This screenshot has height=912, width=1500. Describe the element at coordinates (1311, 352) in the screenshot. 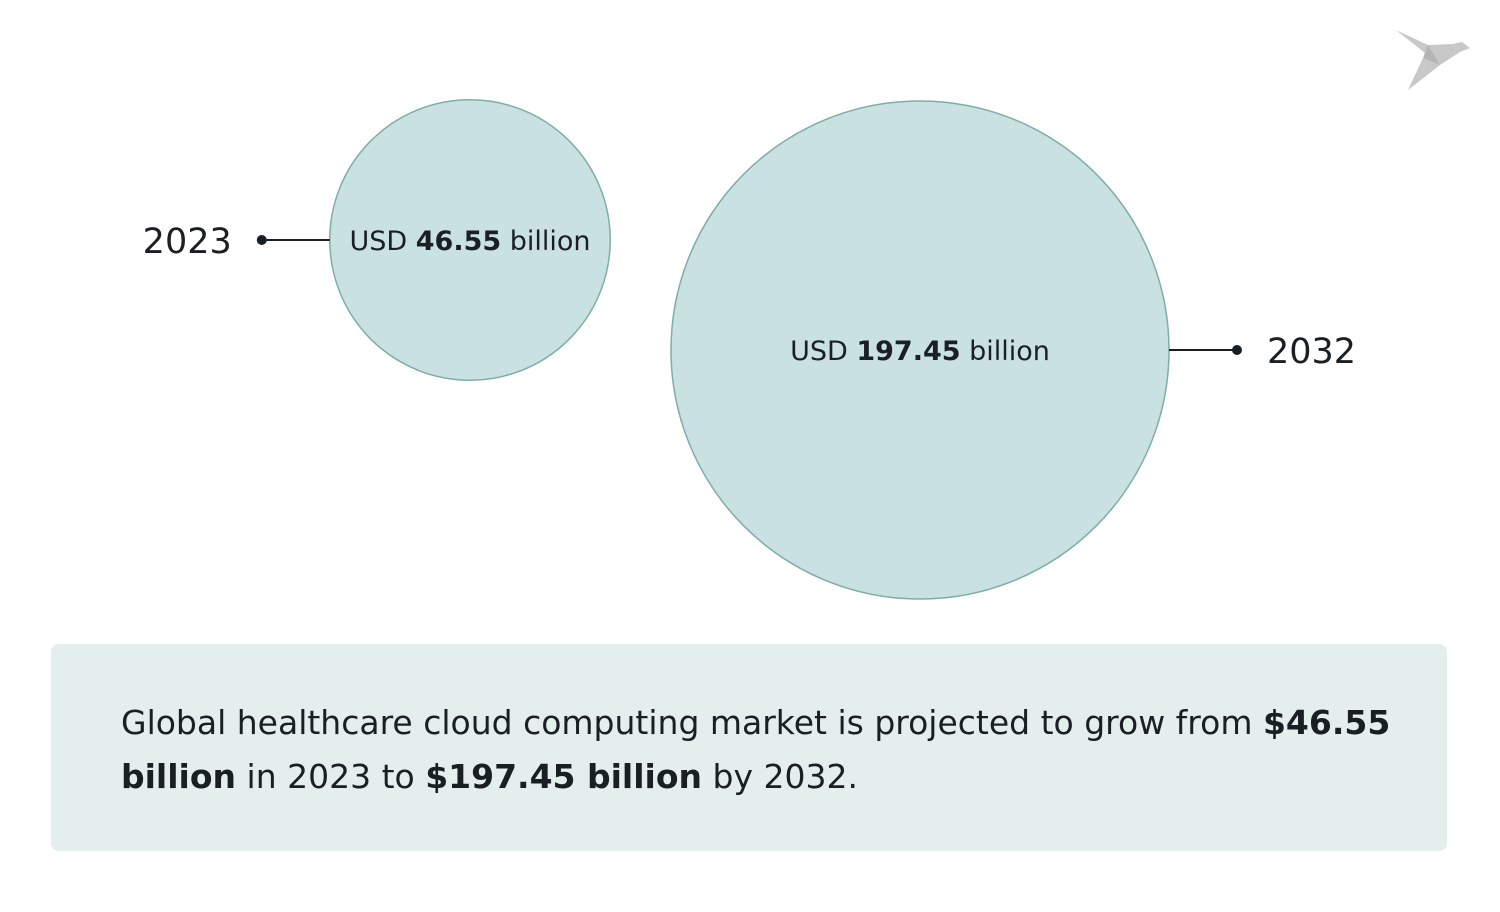

I see `year-label-2032: 2032` at that location.